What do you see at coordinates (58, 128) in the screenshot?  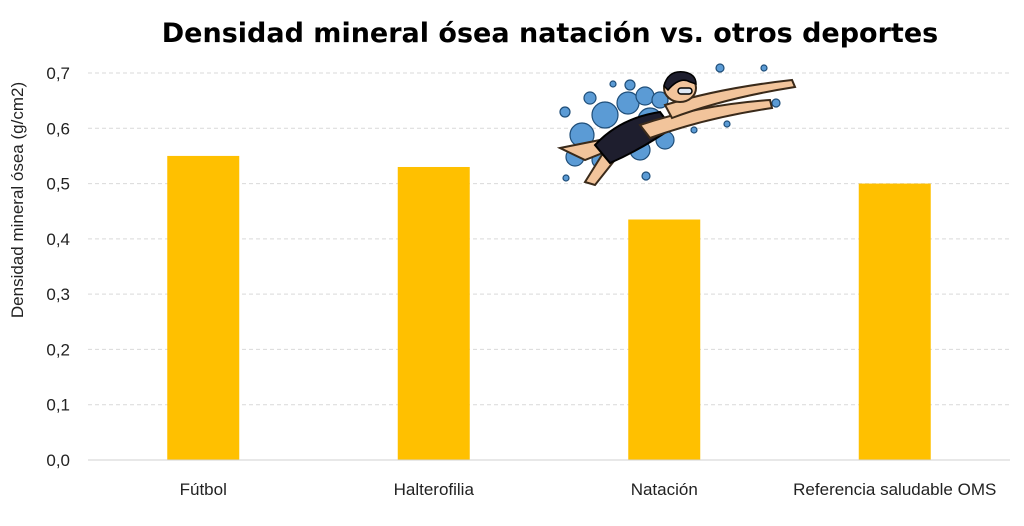 I see `y-tick-label: 0,6` at bounding box center [58, 128].